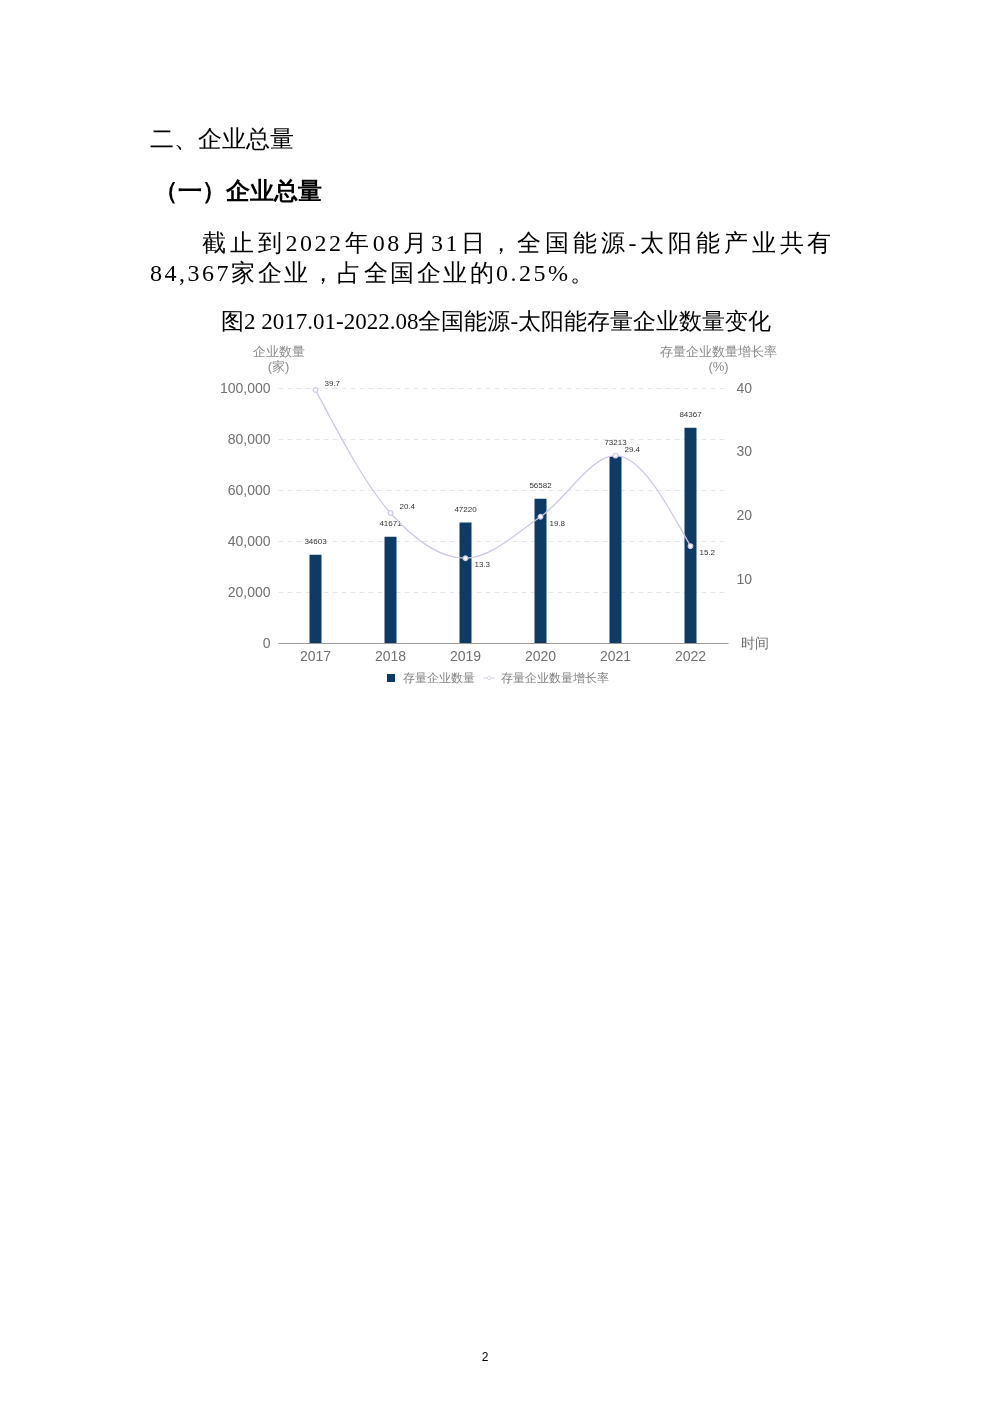  I want to click on x-tick-label: 2017, so click(315, 655).